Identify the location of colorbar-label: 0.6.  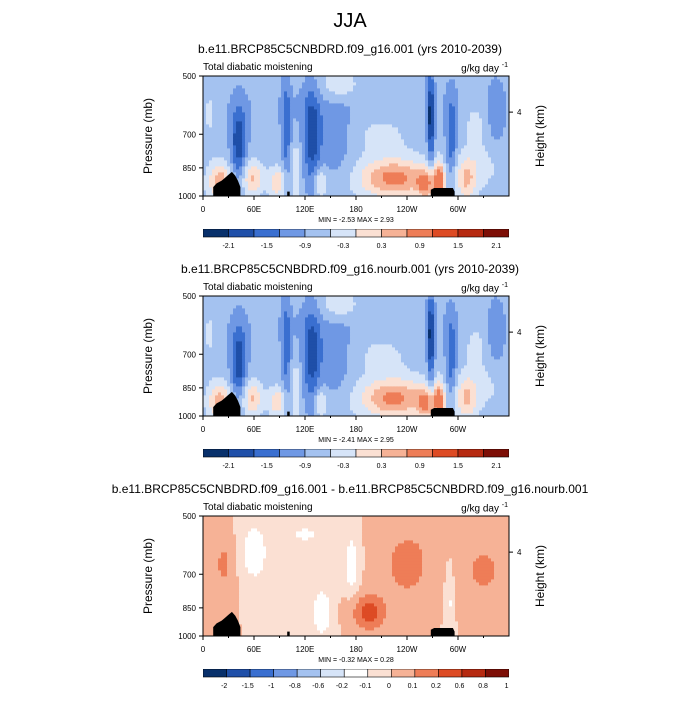
(460, 686).